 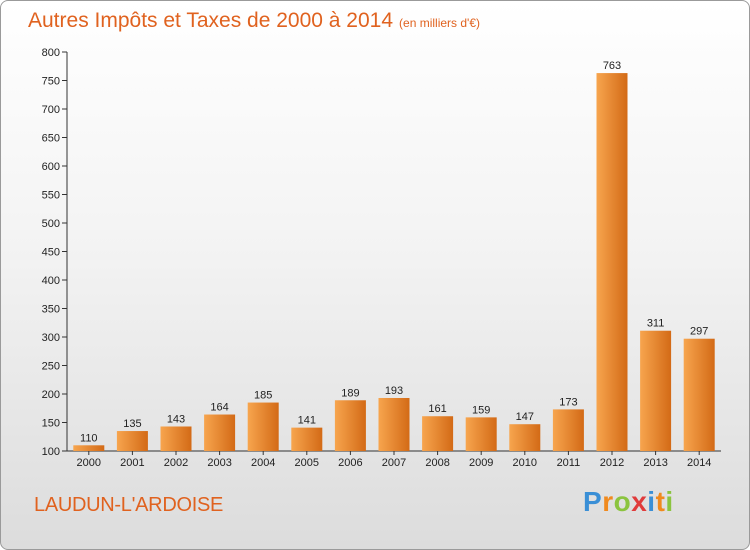 What do you see at coordinates (394, 463) in the screenshot?
I see `x-tick-label: 2007` at bounding box center [394, 463].